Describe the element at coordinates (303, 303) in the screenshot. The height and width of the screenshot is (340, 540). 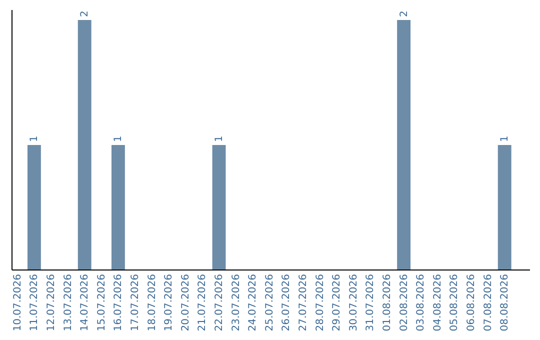
I see `x-tick-label: 27.07.2026` at that location.